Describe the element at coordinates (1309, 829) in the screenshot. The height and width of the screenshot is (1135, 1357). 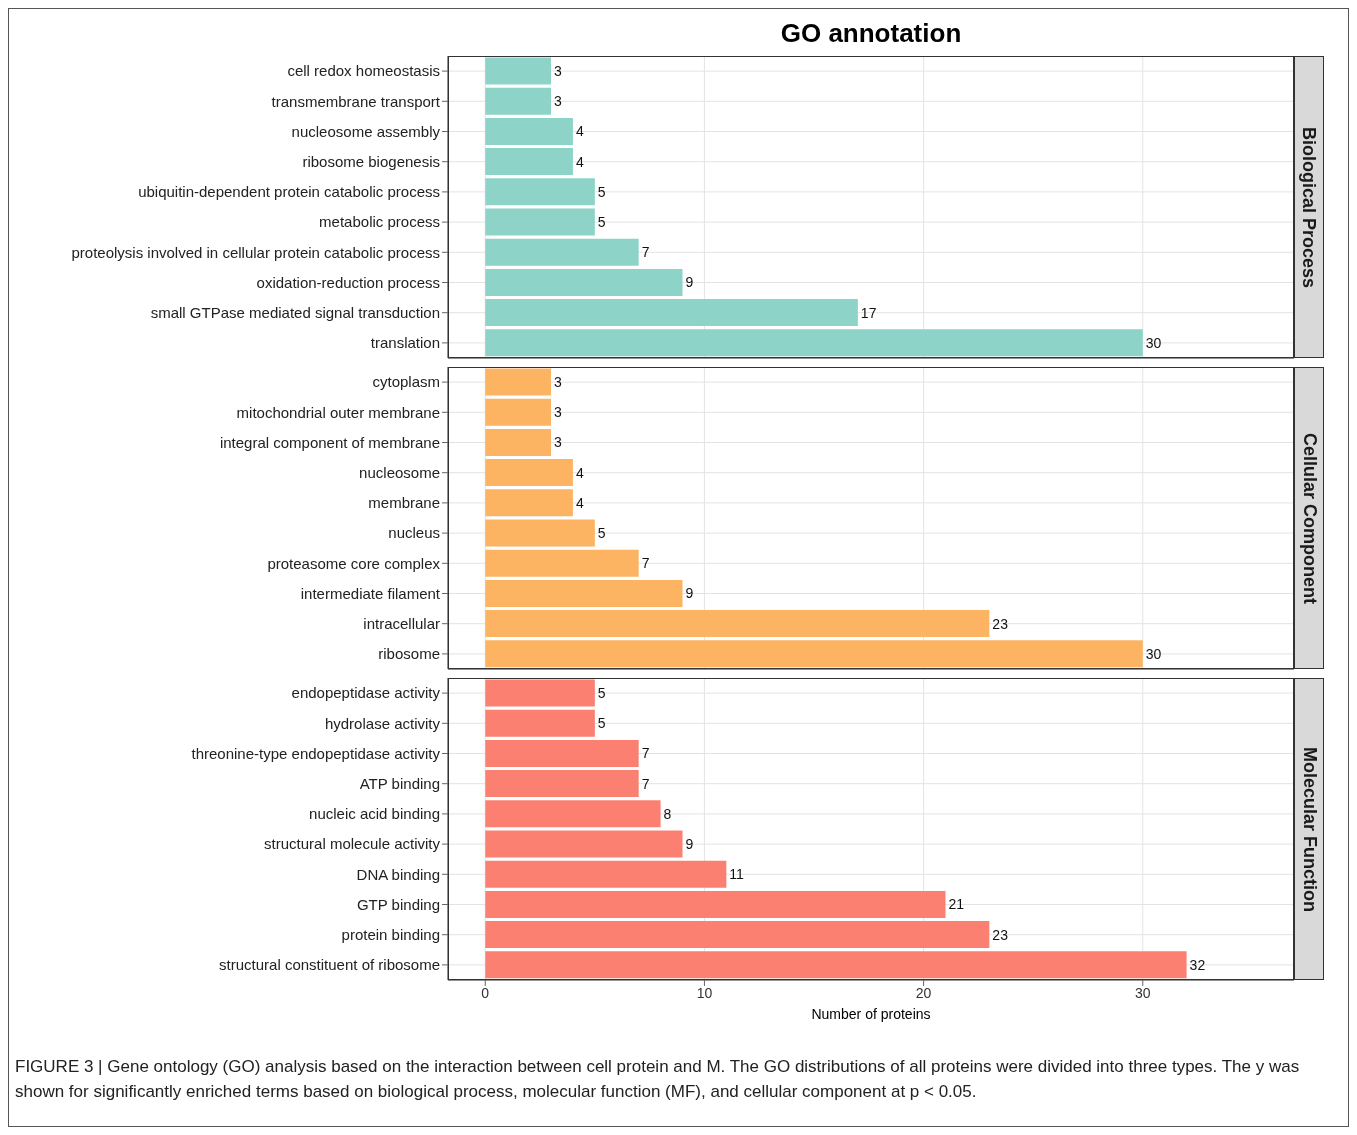
I see `text: Molecular Function` at that location.